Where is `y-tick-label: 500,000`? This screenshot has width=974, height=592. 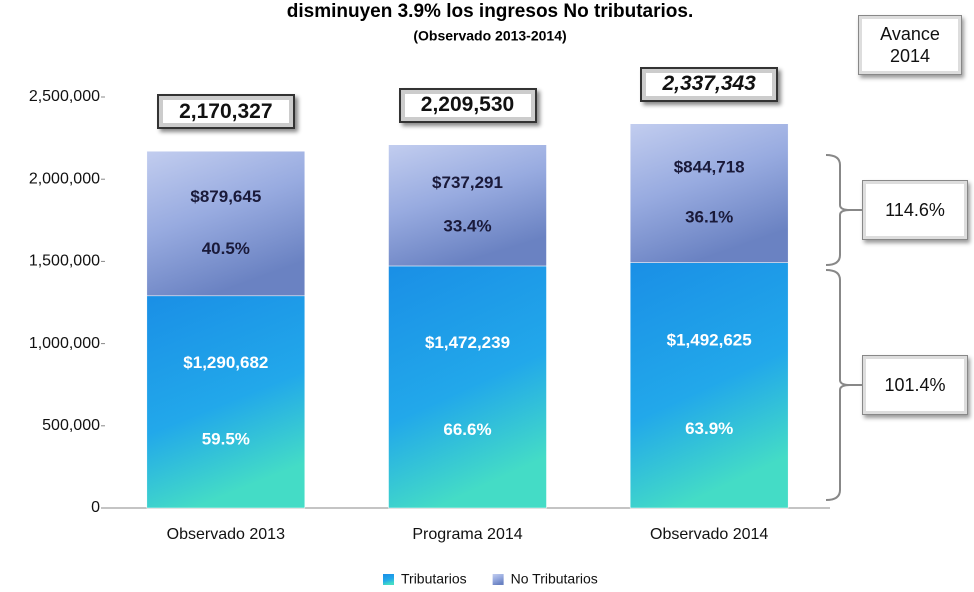
y-tick-label: 500,000 is located at coordinates (71, 425).